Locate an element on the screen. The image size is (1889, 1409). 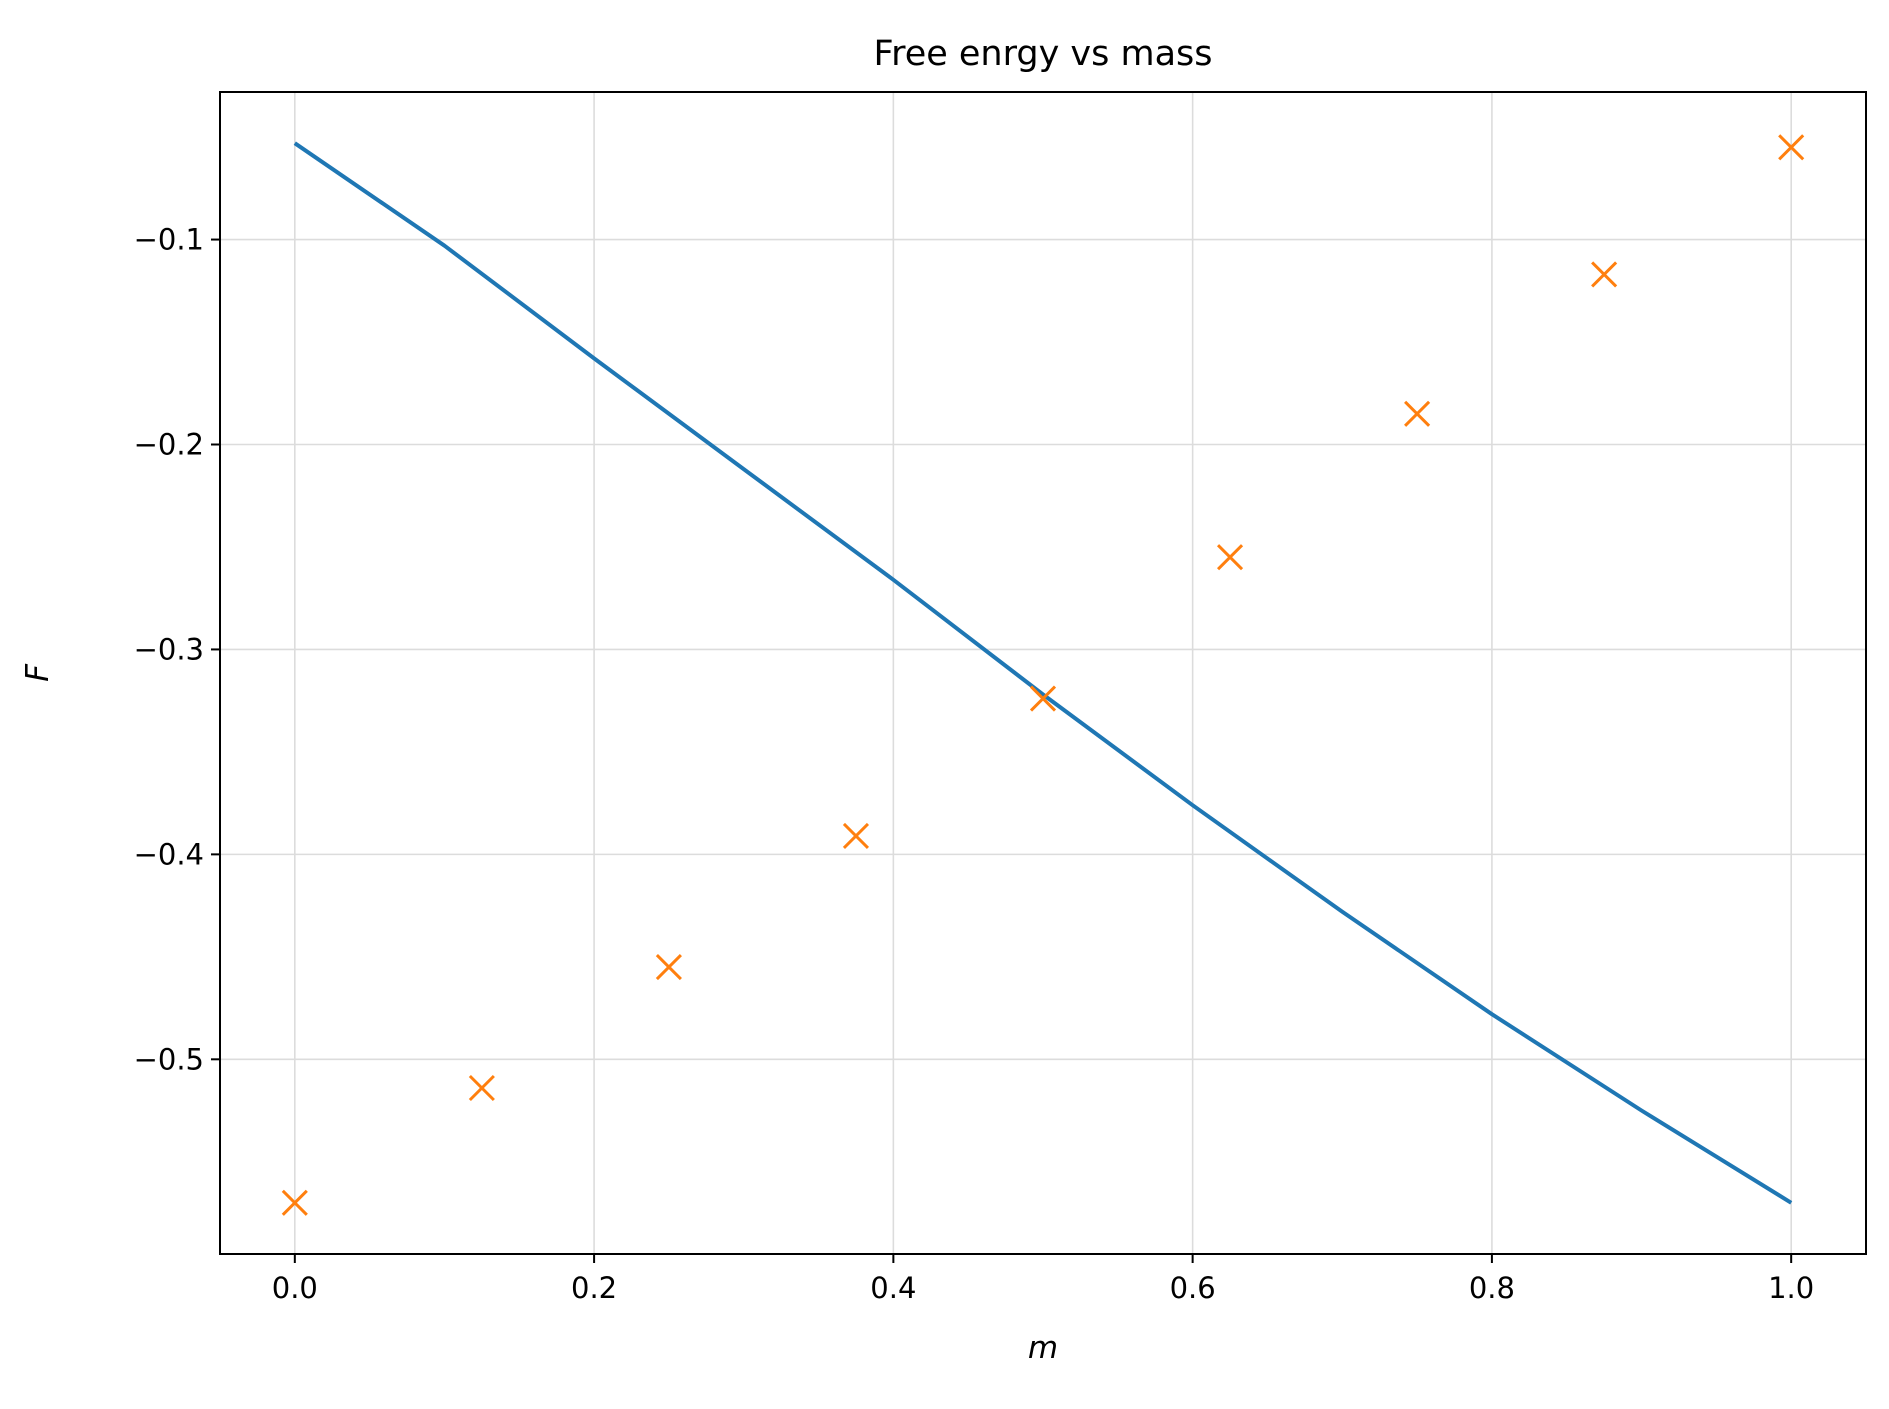
y-tick-label: −0.2 is located at coordinates (169, 444).